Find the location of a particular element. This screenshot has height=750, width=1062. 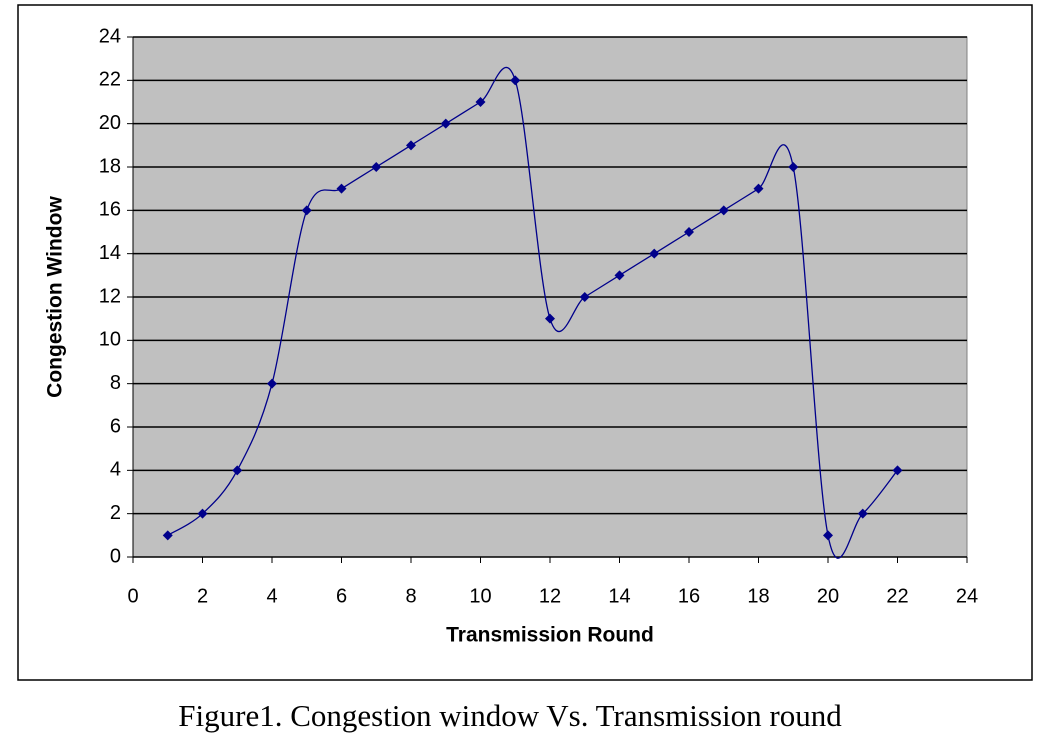

y-tick-label: 12 is located at coordinates (110, 296).